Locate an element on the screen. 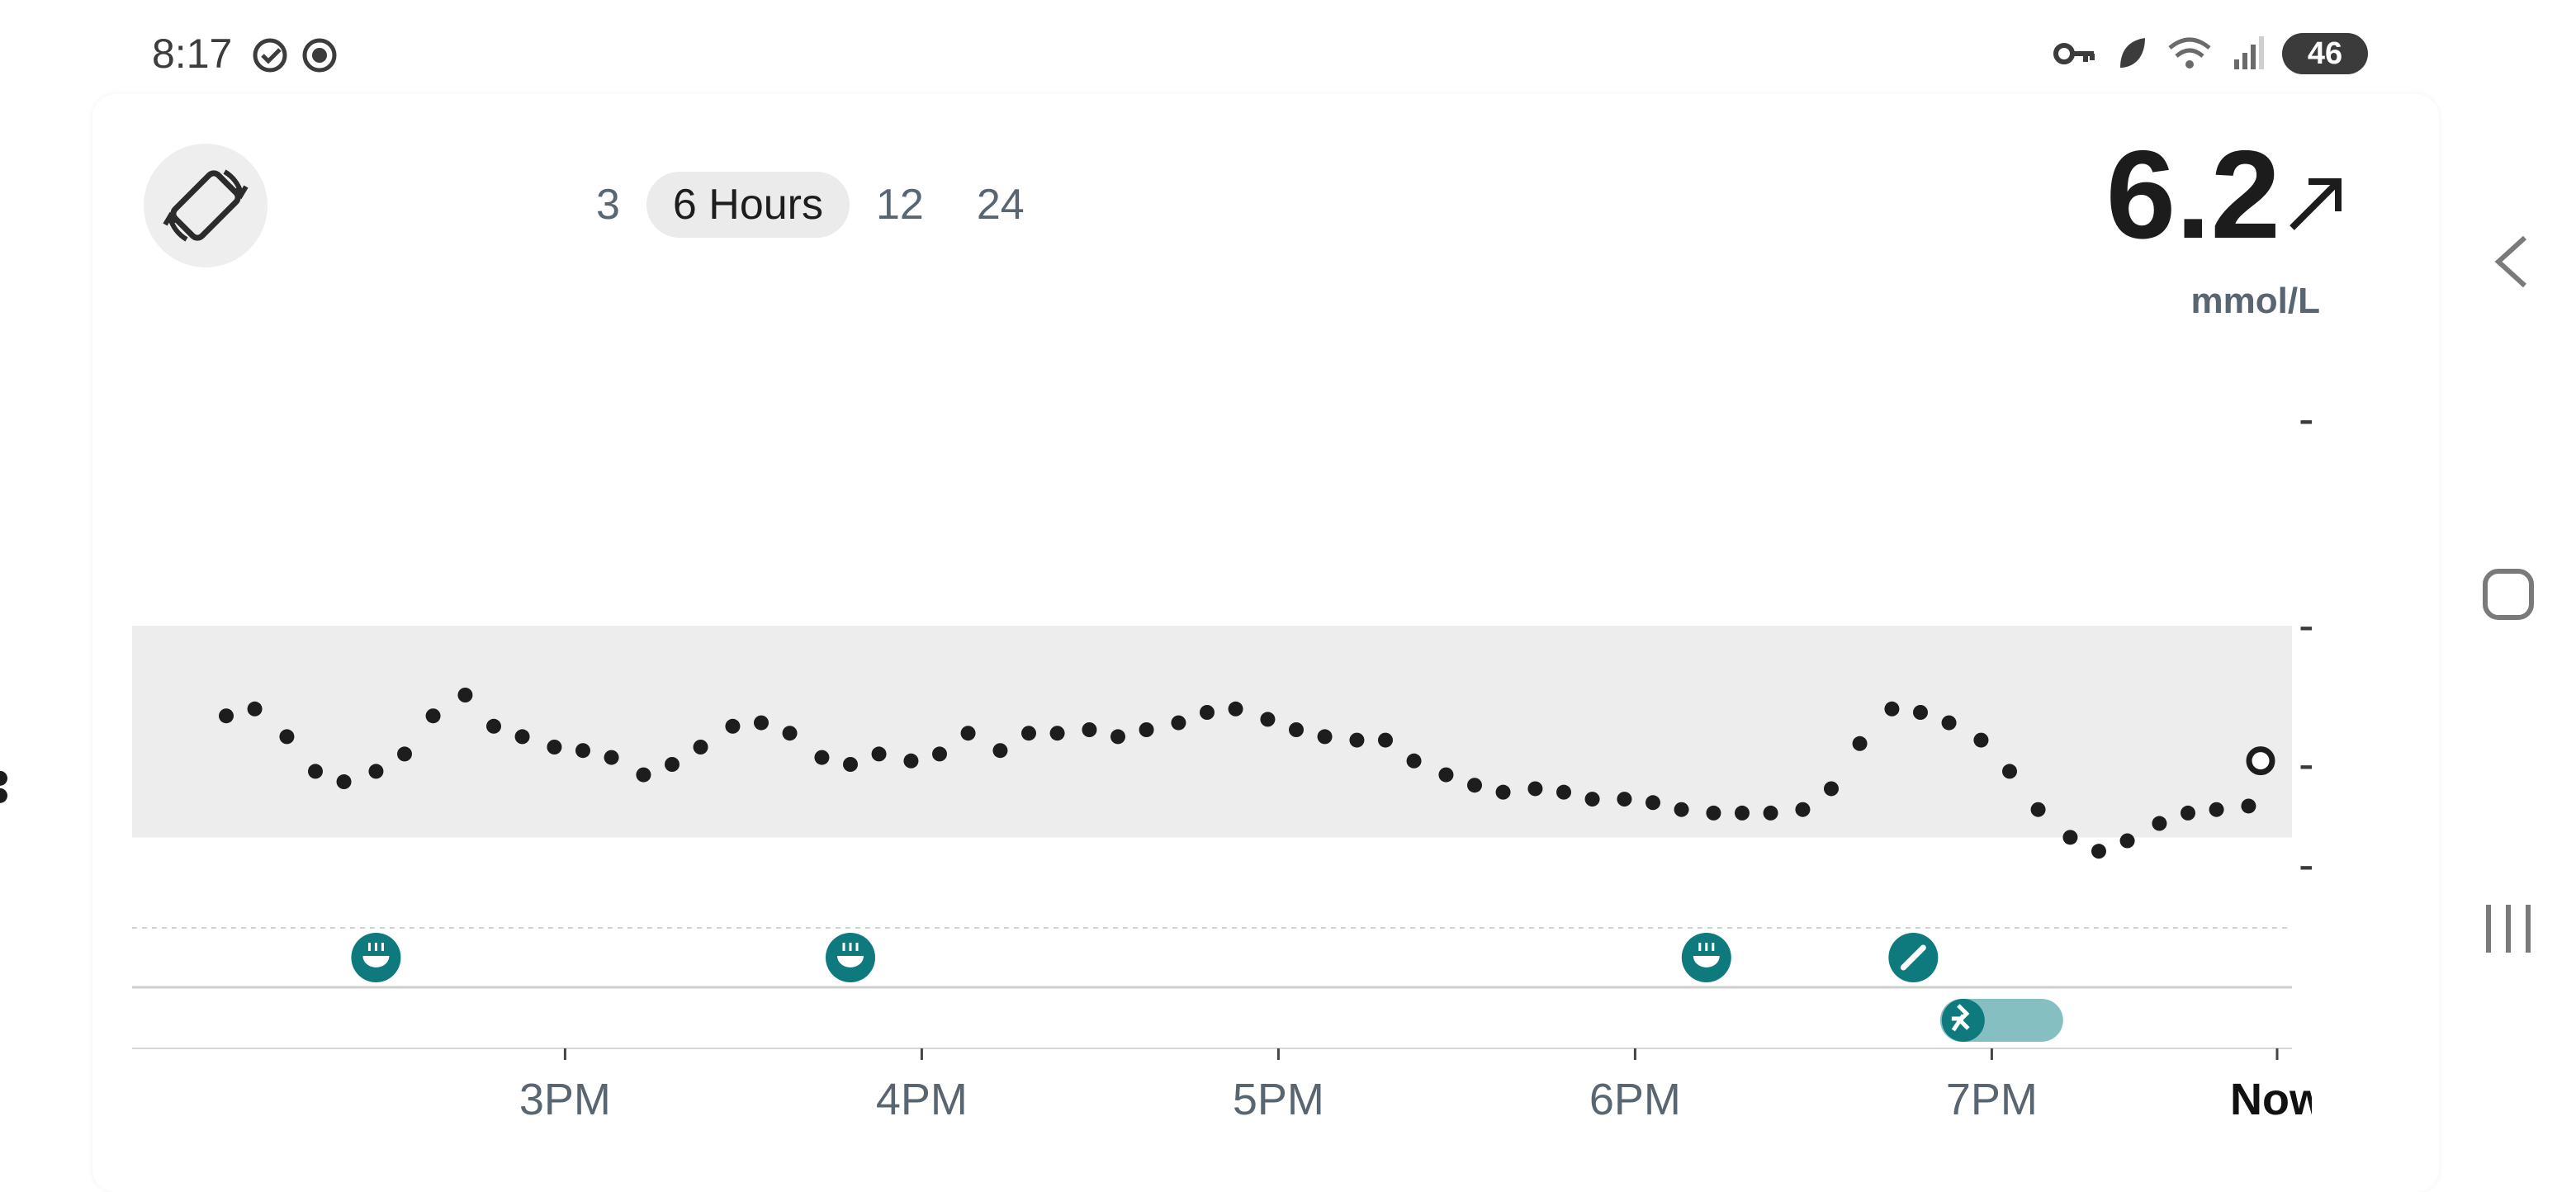  range-option-6-hours: 6 Hours is located at coordinates (748, 205).